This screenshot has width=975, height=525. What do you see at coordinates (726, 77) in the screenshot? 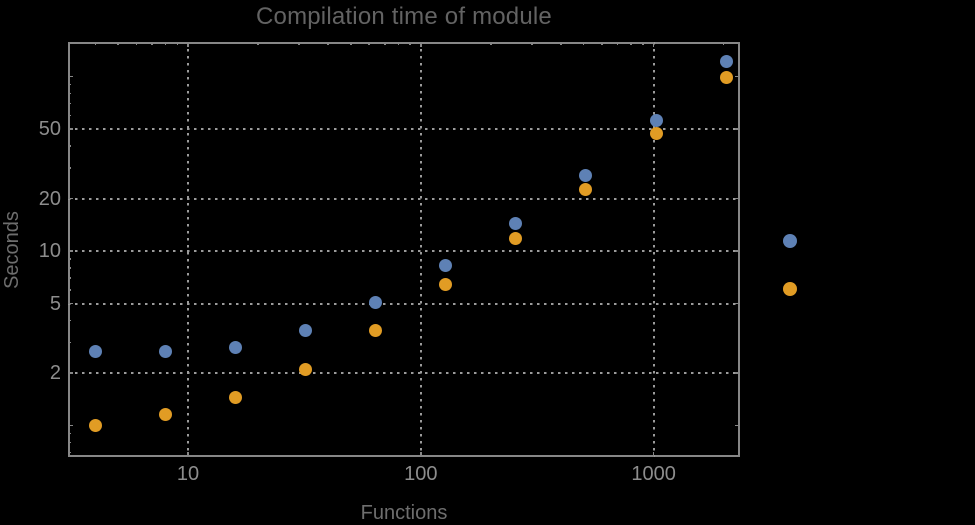
I see `data-point-series-2-orange-x2048` at bounding box center [726, 77].